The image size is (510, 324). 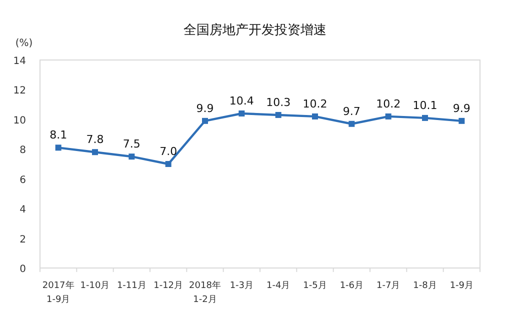 What do you see at coordinates (388, 286) in the screenshot?
I see `x-tick-label: 1-7月` at bounding box center [388, 286].